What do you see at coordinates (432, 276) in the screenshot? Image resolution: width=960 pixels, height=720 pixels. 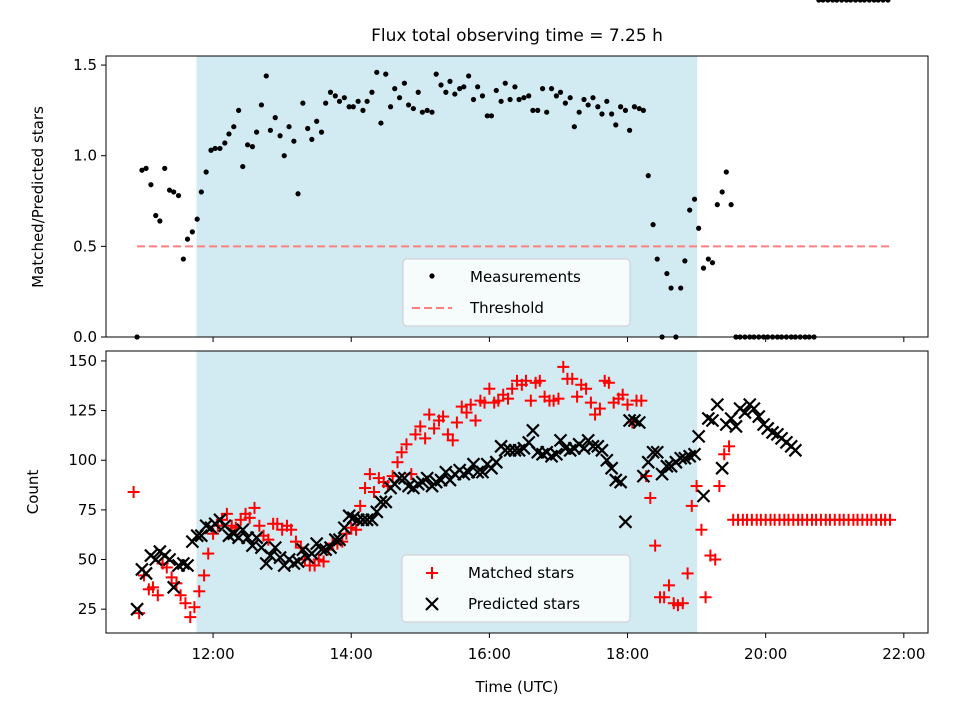 I see `legend-measurements-marker` at bounding box center [432, 276].